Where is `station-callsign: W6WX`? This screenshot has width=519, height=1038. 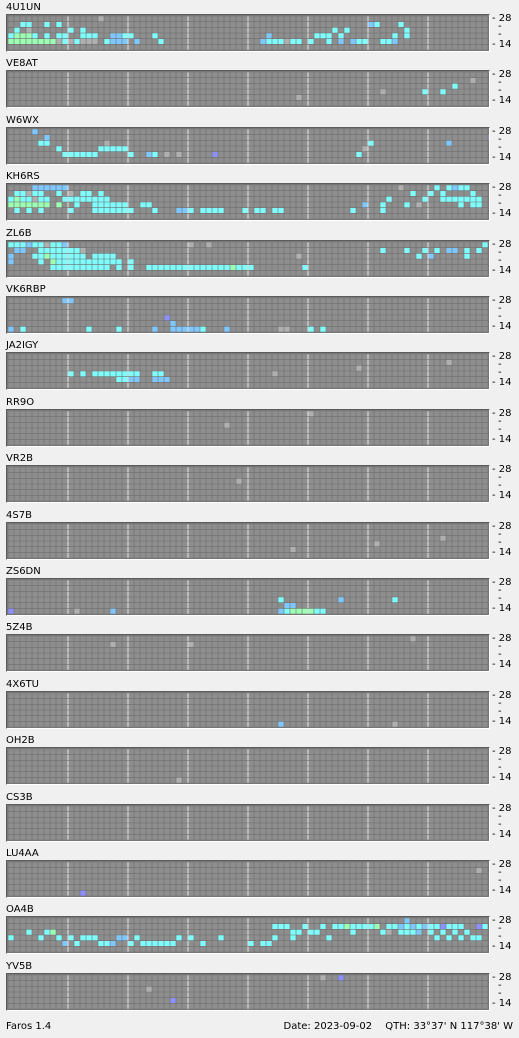
station-callsign: W6WX is located at coordinates (22, 120).